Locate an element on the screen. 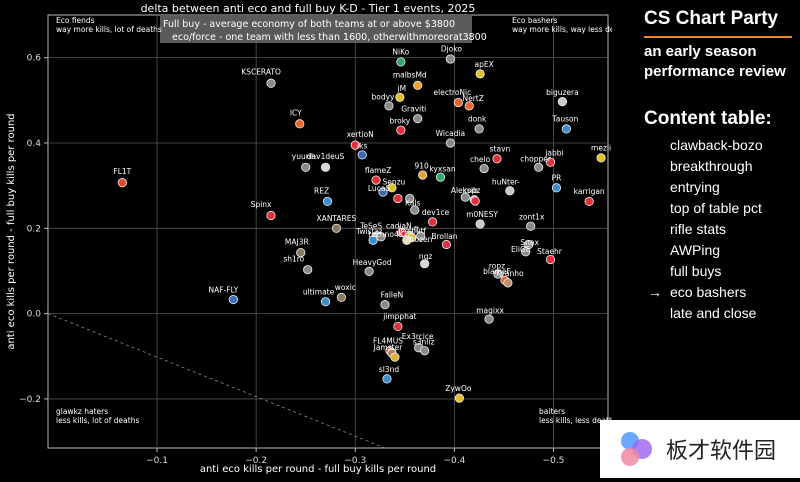  point-label: NiKo is located at coordinates (400, 52).